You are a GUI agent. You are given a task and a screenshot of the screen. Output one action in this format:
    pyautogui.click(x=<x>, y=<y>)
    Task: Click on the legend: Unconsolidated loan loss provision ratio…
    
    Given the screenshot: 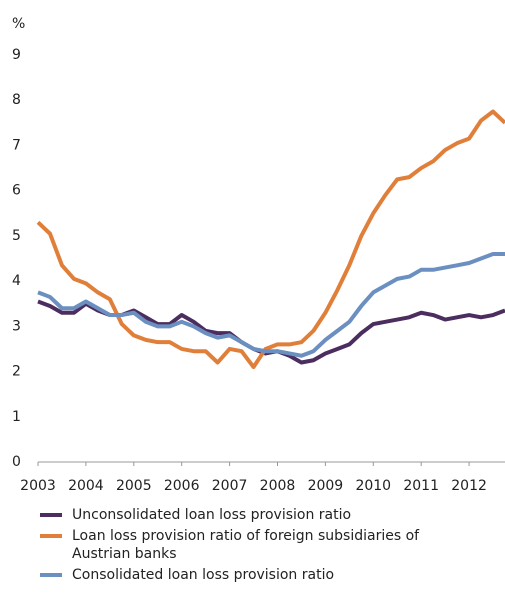 What is the action you would take?
    pyautogui.click(x=250, y=546)
    